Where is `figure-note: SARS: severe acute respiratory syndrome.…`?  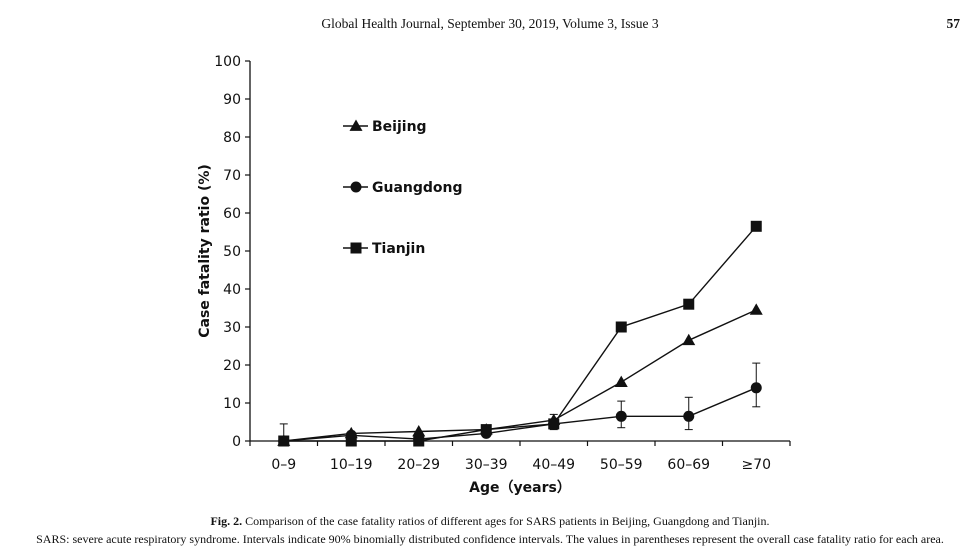 figure-note: SARS: severe acute respiratory syndrome.… is located at coordinates (490, 539).